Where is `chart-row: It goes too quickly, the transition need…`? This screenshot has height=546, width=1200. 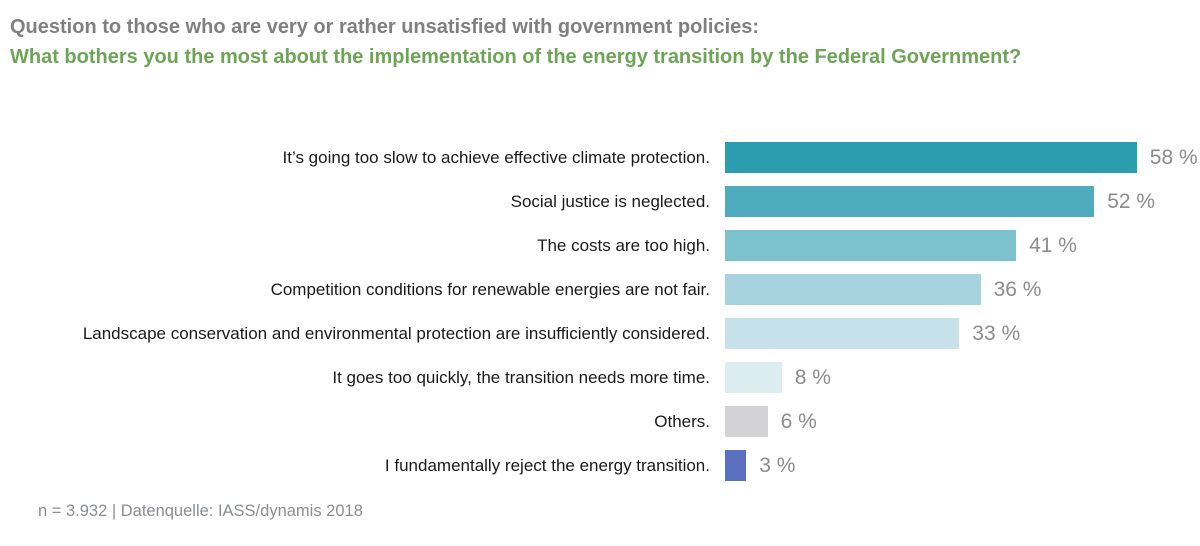 chart-row: It goes too quickly, the transition need… is located at coordinates (600, 377).